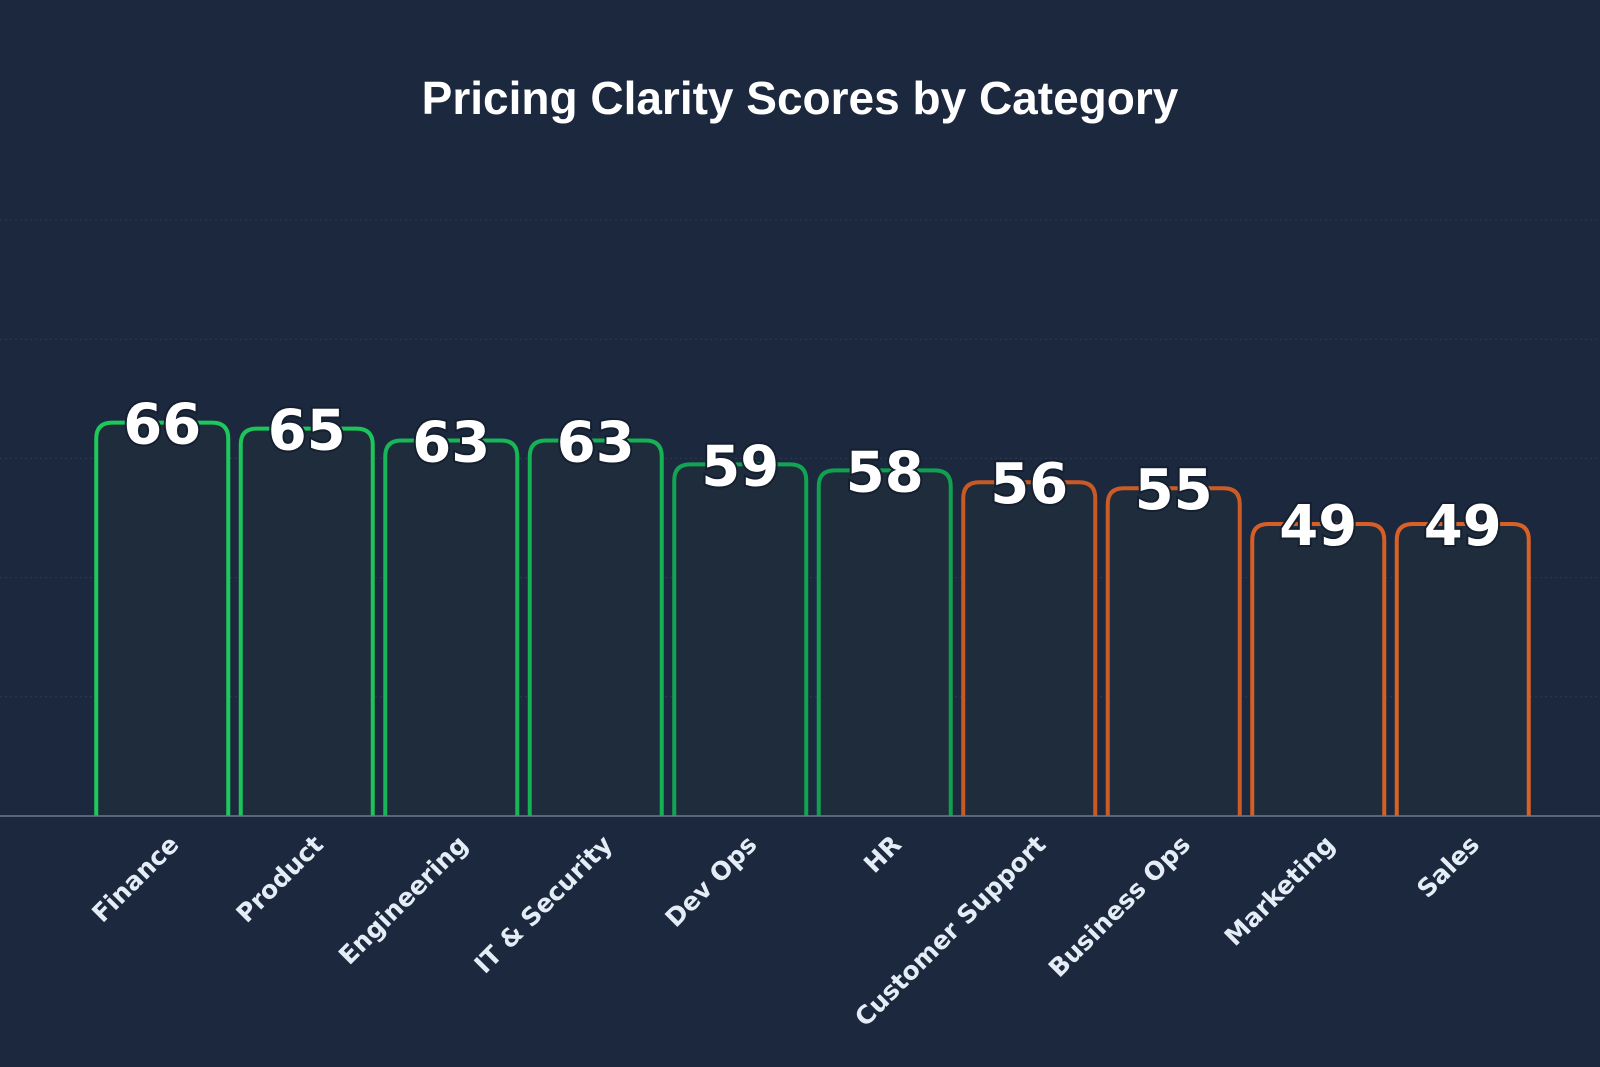  Describe the element at coordinates (800, 98) in the screenshot. I see `chart-title: Pricing Clarity Scores by Category` at that location.